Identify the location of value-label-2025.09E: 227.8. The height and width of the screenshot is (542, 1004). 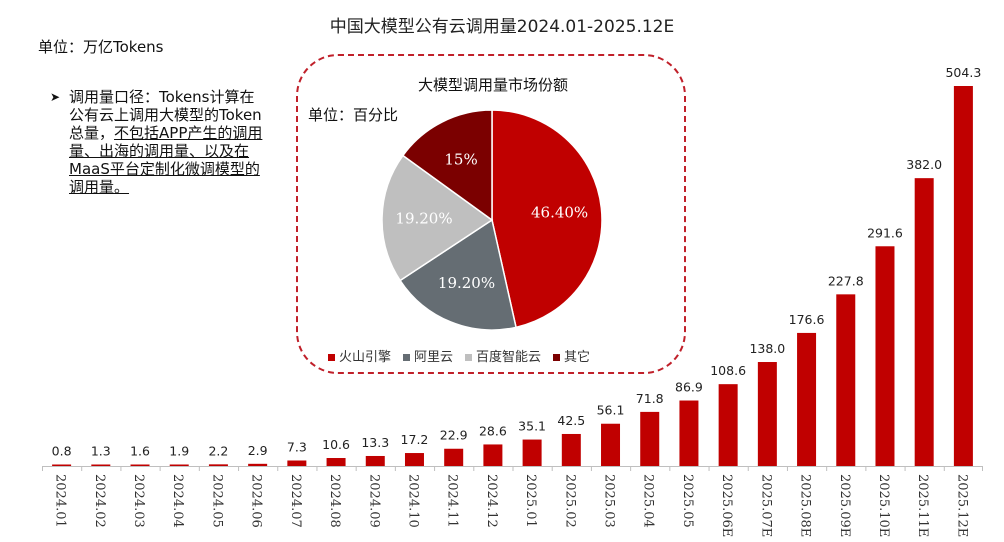
(846, 280).